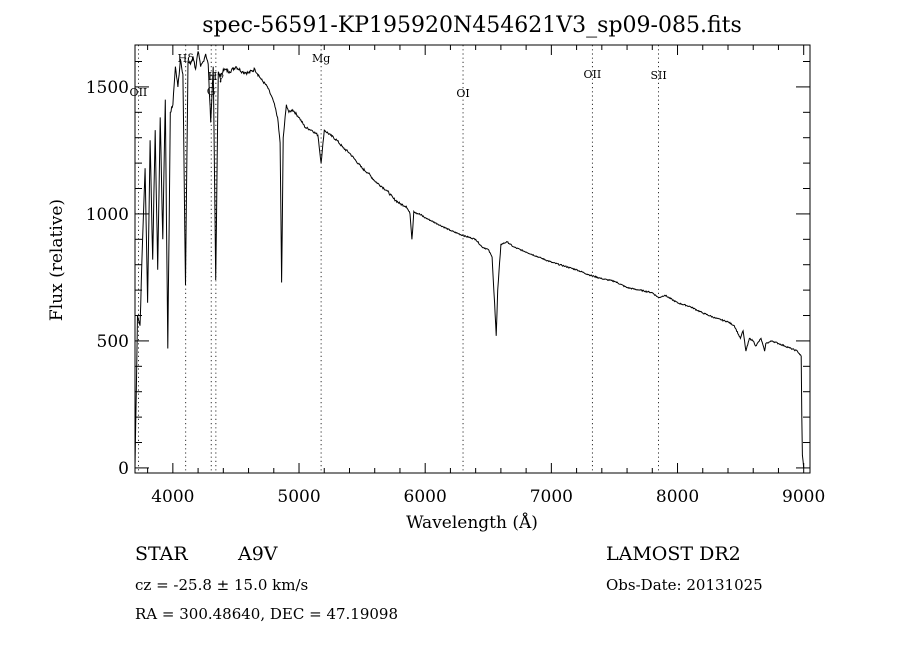  Describe the element at coordinates (321, 58) in the screenshot. I see `line-label: Mg` at that location.